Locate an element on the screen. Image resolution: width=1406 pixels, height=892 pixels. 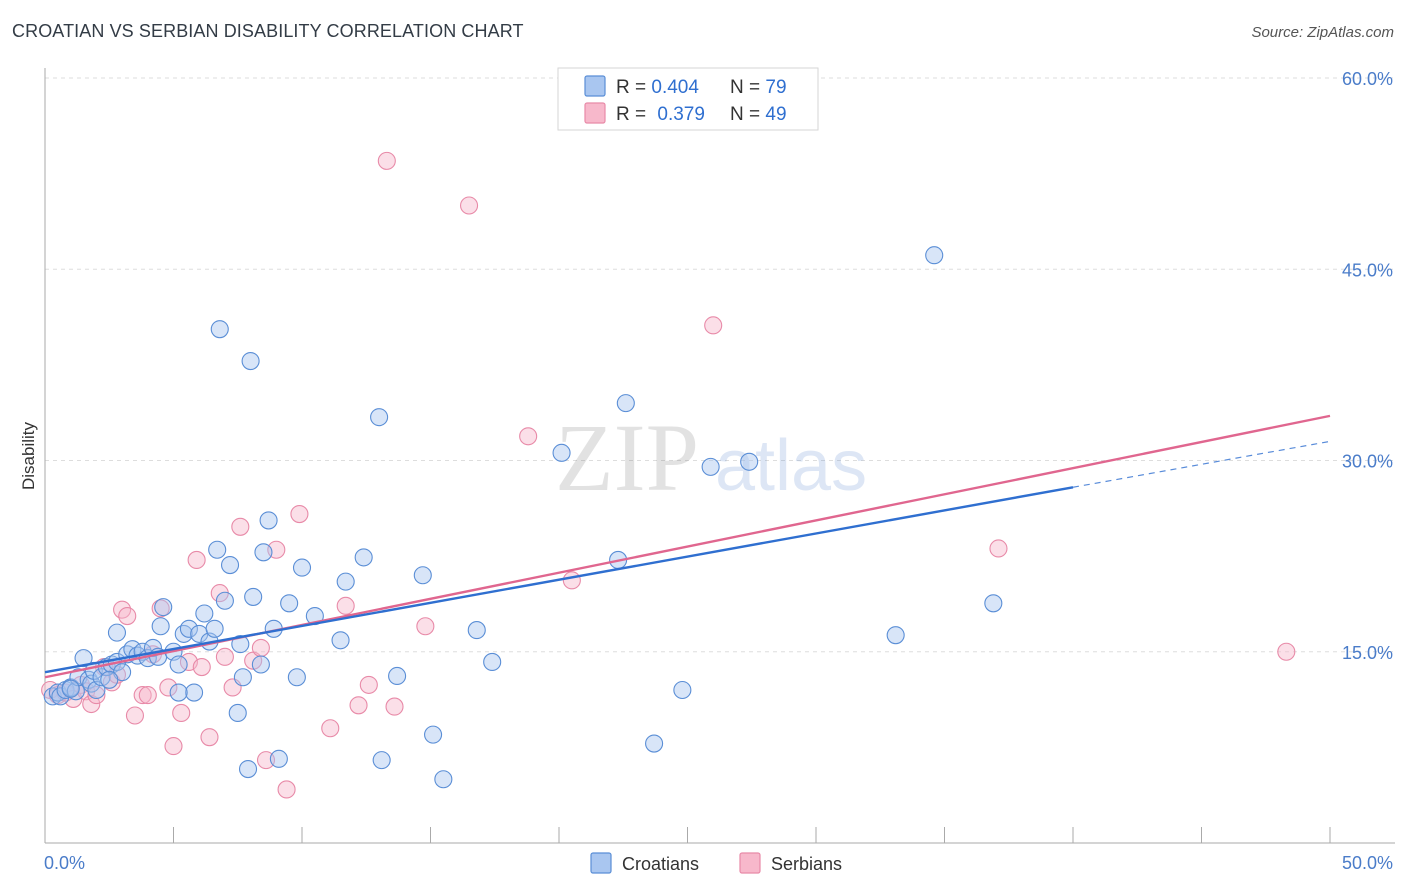
top-legend: R = 0.404 N = 79 R = 0.379 N = 49 is located at coordinates (688, 99).